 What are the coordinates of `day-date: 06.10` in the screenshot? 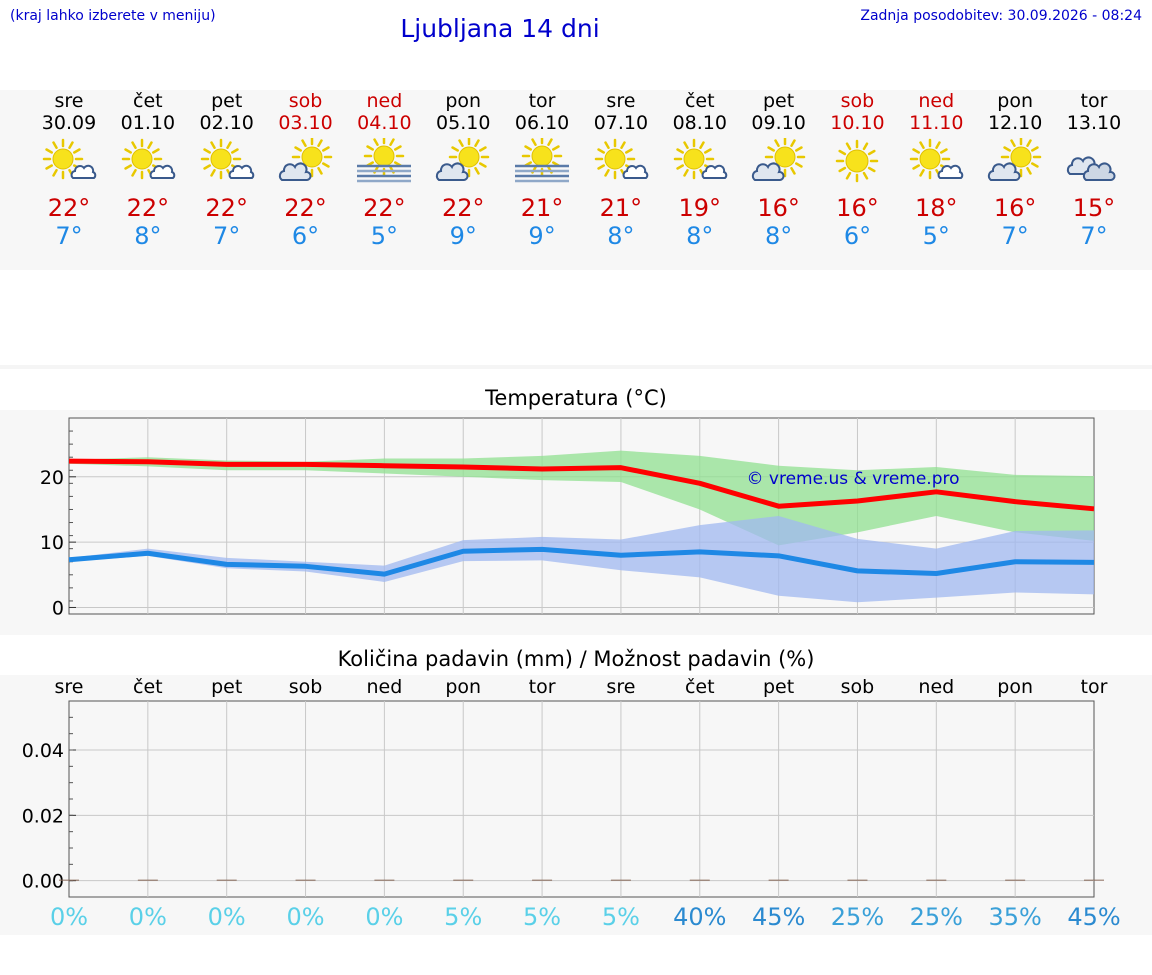 It's located at (542, 123).